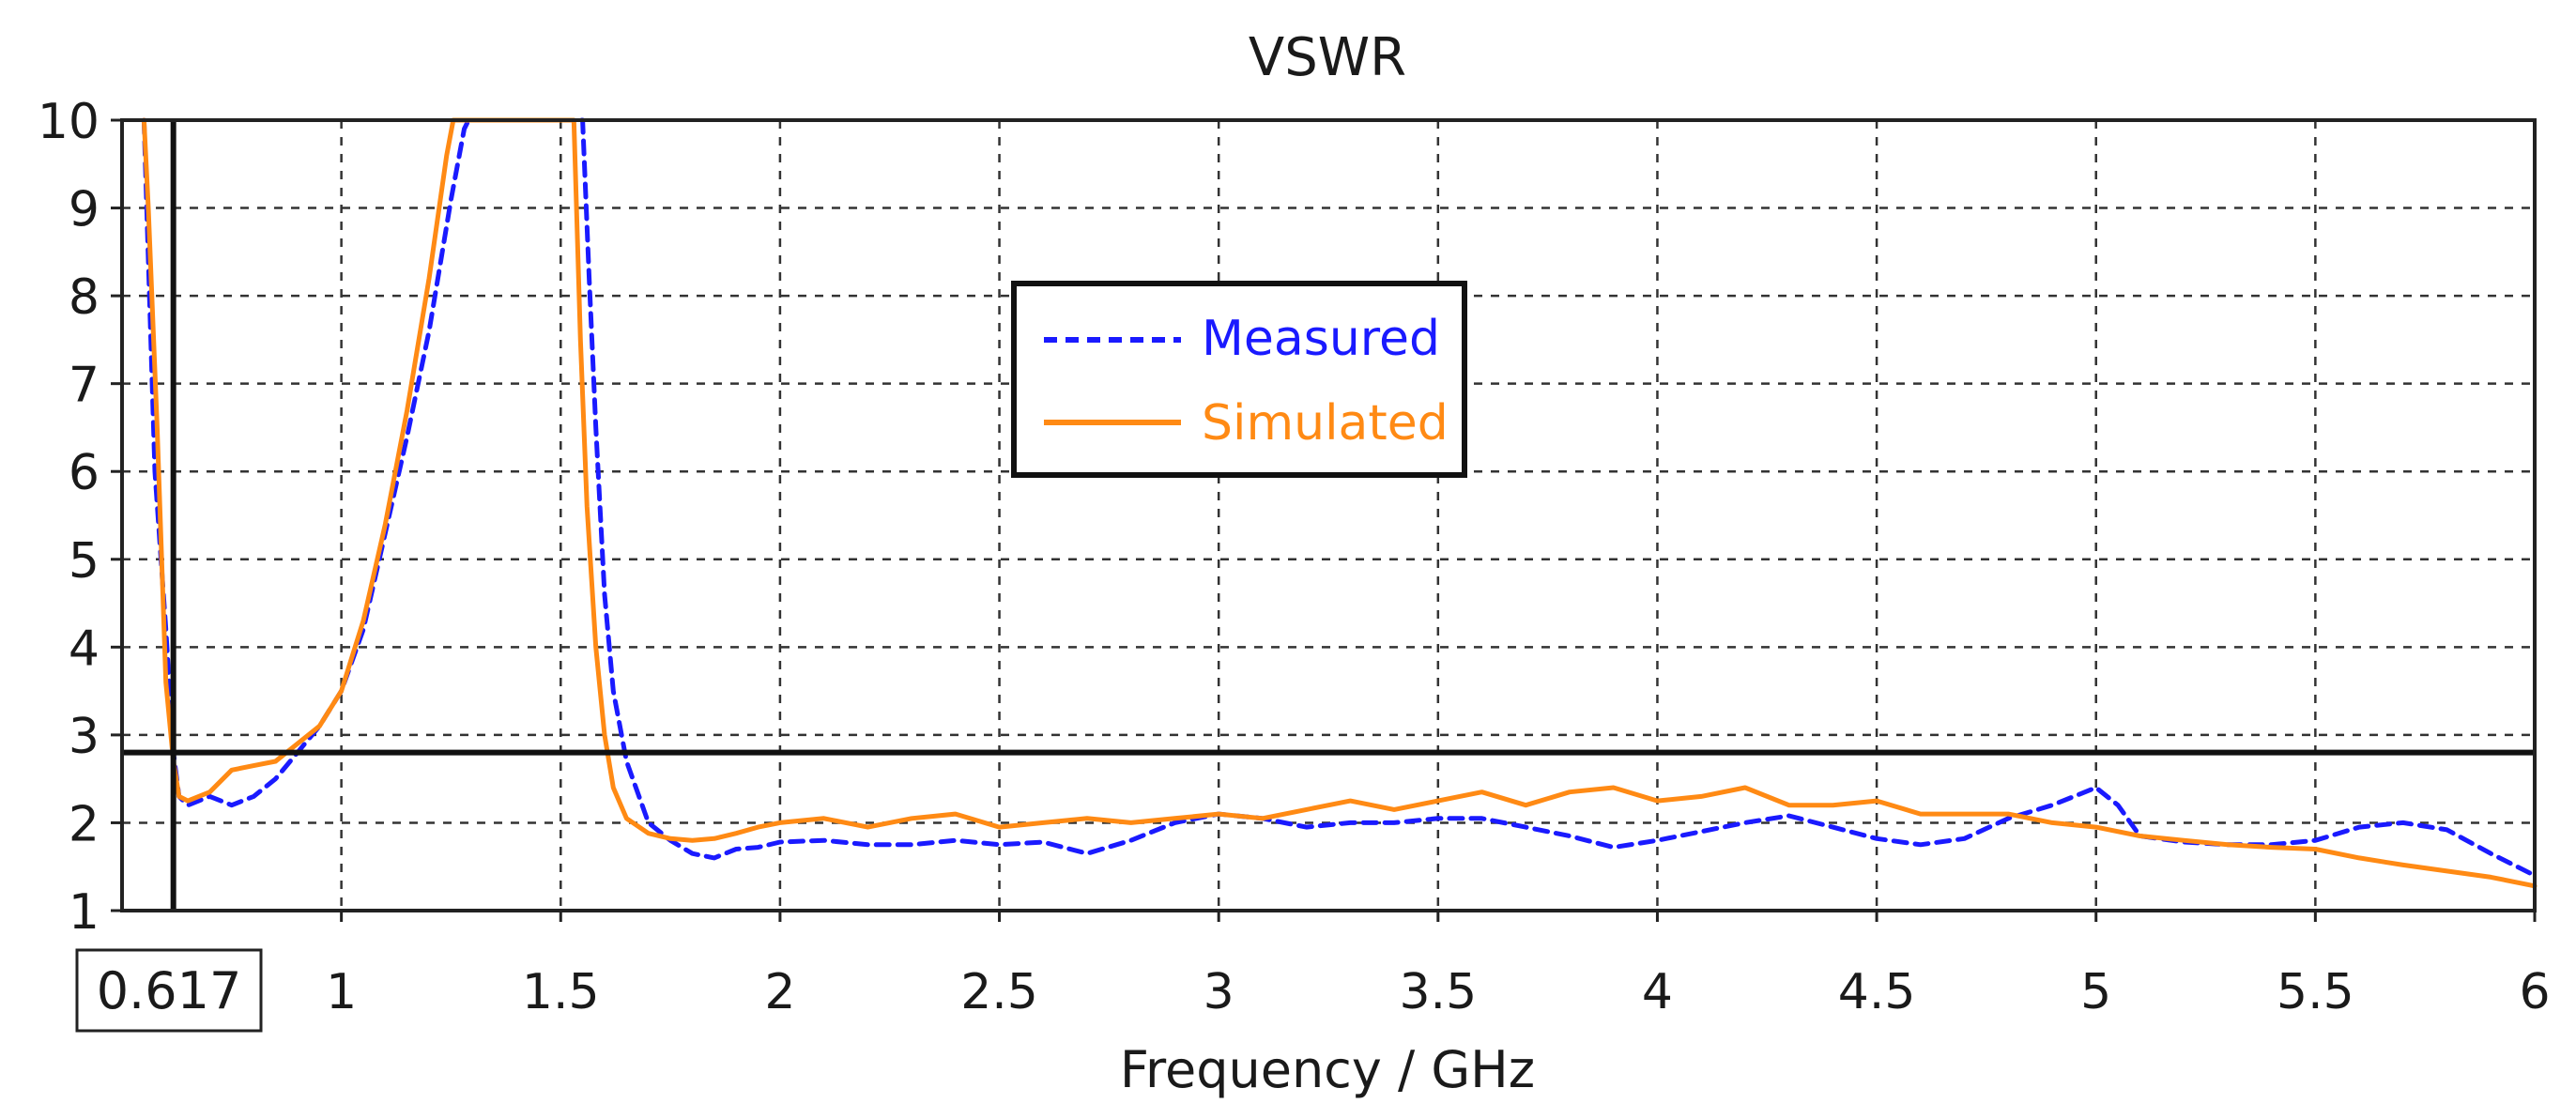 The height and width of the screenshot is (1119, 2576). What do you see at coordinates (69, 122) in the screenshot?
I see `y-tick-label: 10` at bounding box center [69, 122].